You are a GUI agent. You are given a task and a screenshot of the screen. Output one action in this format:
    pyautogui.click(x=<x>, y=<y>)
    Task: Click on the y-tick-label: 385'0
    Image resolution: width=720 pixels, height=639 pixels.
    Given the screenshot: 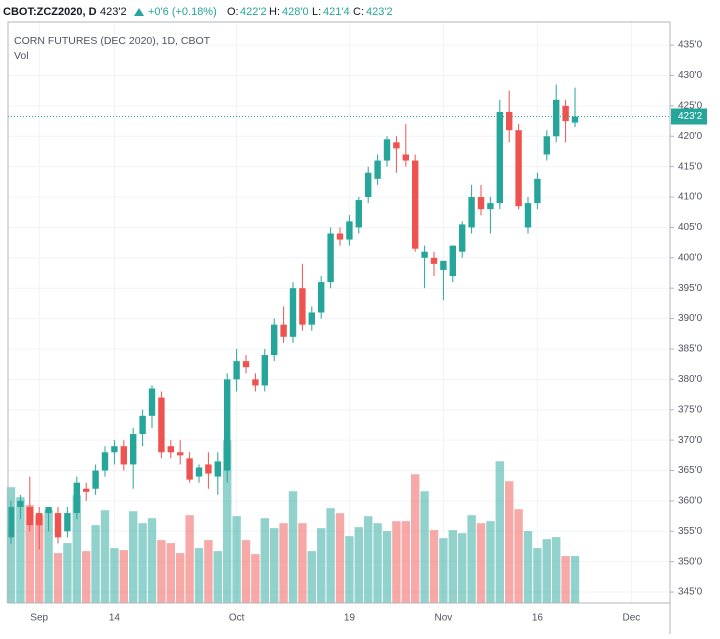 What is the action you would take?
    pyautogui.click(x=690, y=349)
    